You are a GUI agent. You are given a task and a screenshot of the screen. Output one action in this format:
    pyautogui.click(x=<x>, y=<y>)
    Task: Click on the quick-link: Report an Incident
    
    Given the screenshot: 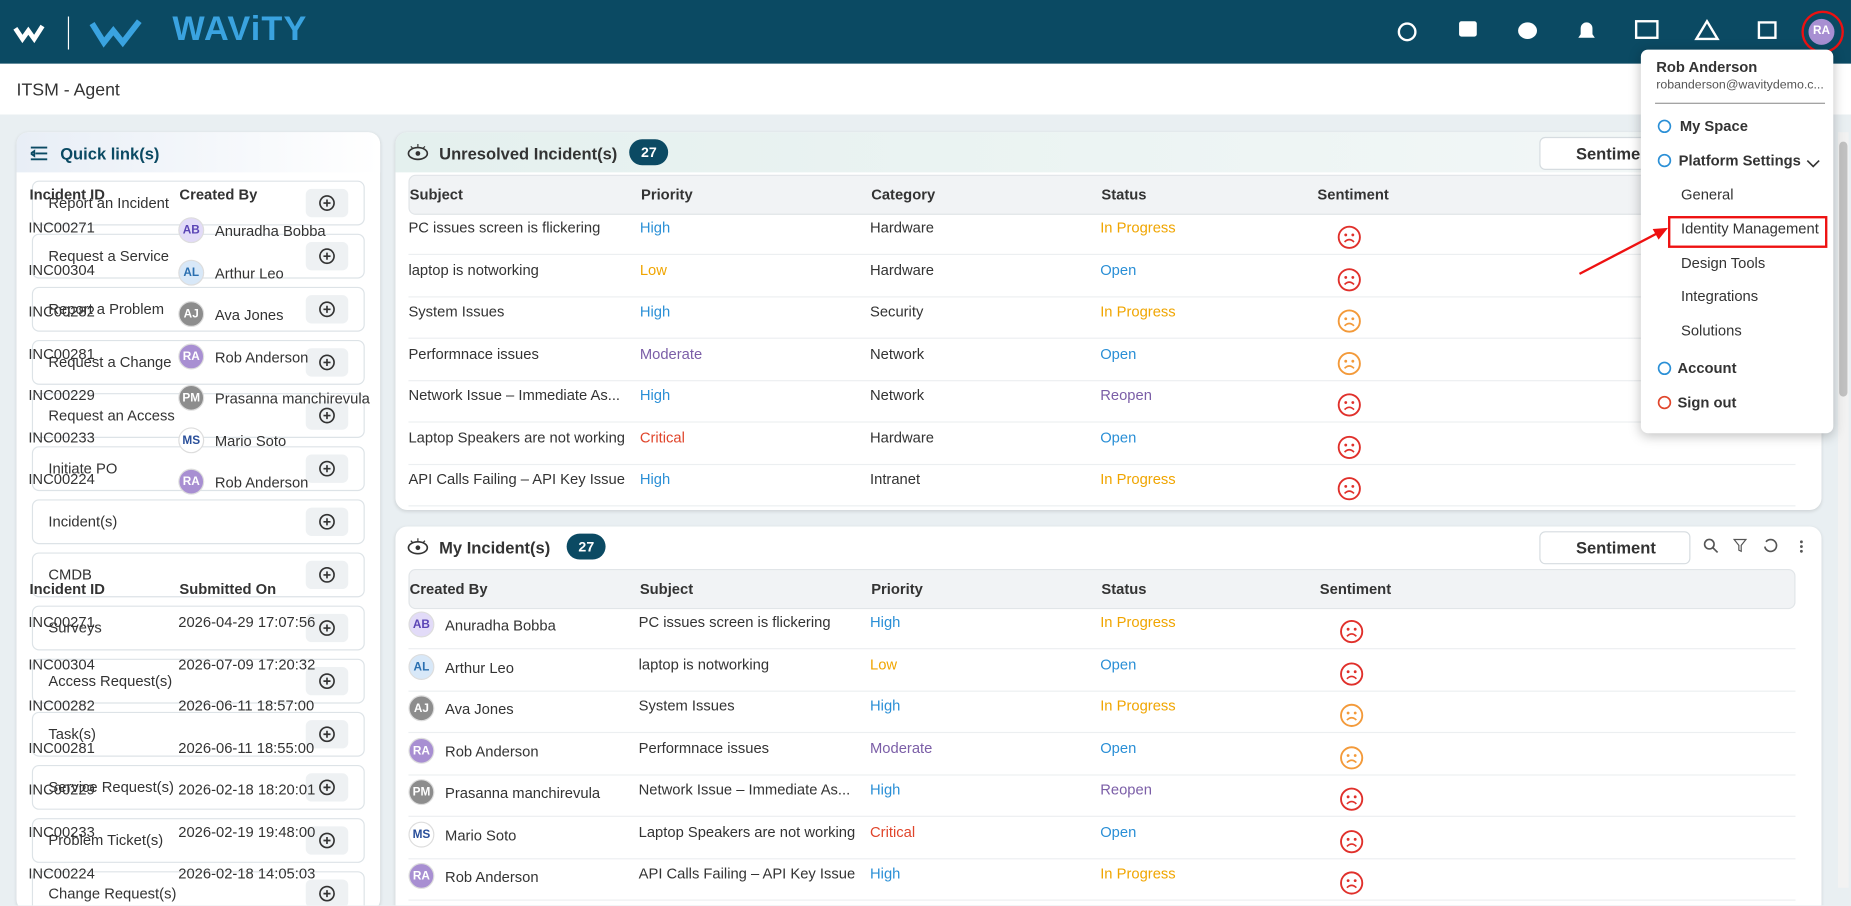 What is the action you would take?
    pyautogui.click(x=198, y=203)
    